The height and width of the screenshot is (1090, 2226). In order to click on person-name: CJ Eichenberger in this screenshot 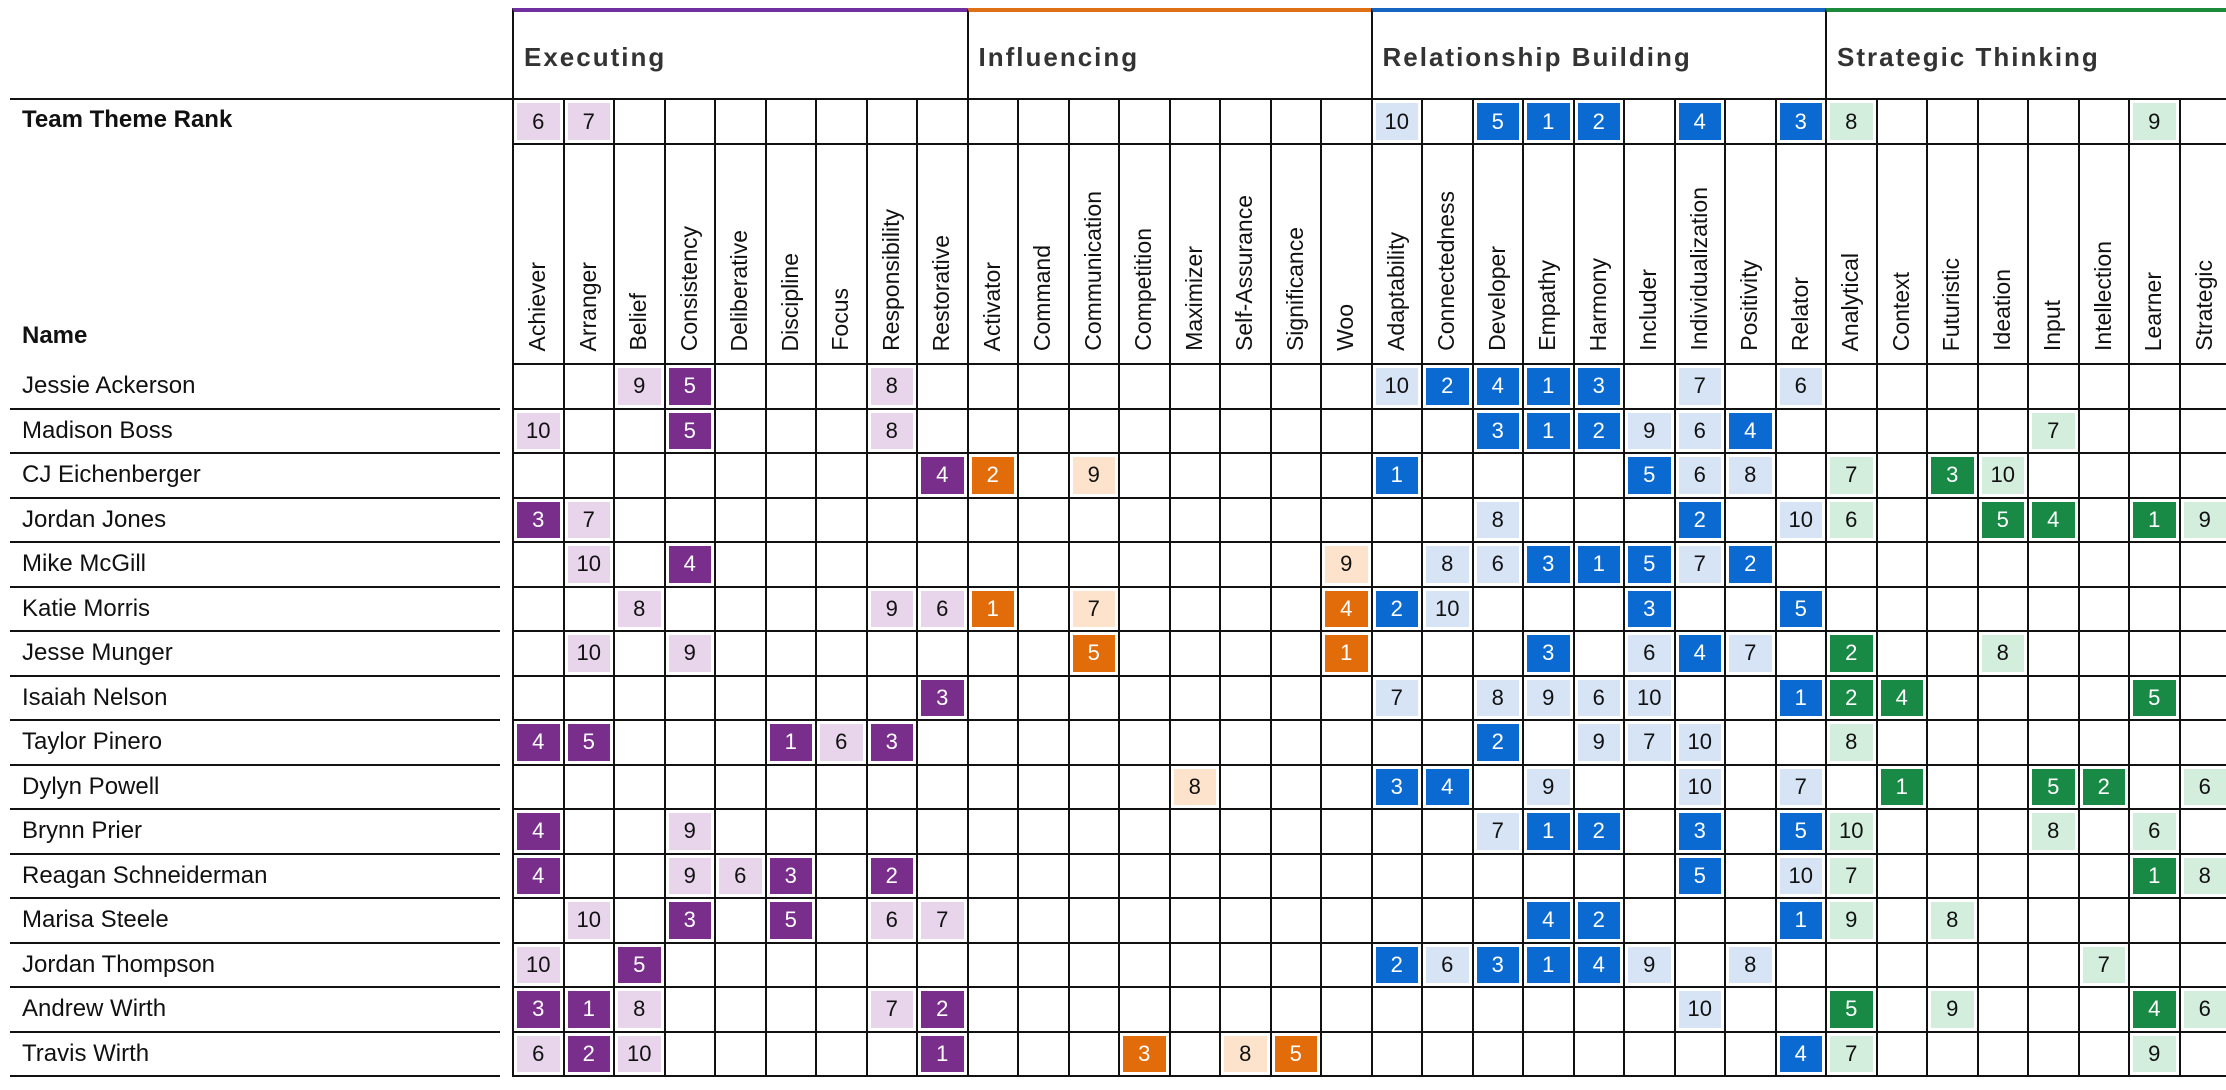, I will do `click(255, 476)`.